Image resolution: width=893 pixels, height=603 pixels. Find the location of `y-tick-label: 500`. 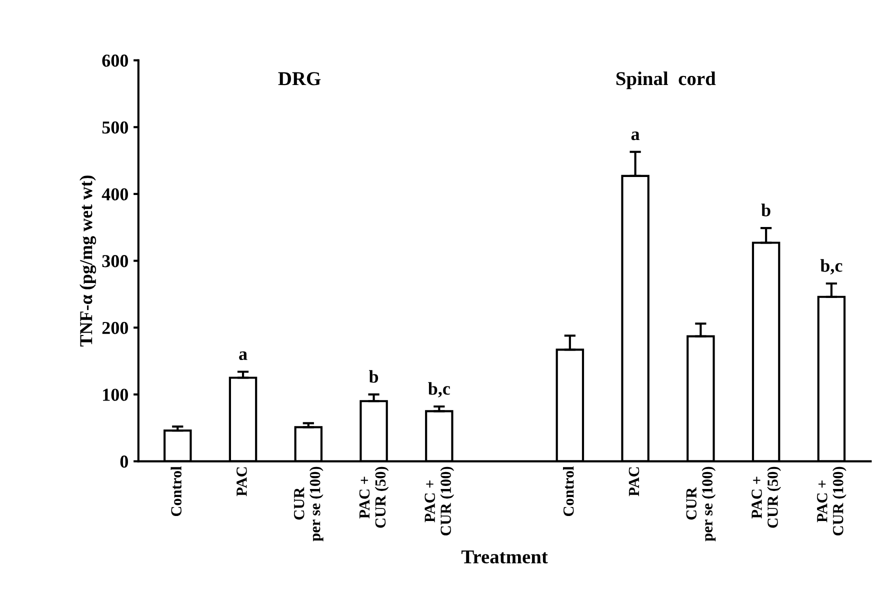

y-tick-label: 500 is located at coordinates (115, 127).